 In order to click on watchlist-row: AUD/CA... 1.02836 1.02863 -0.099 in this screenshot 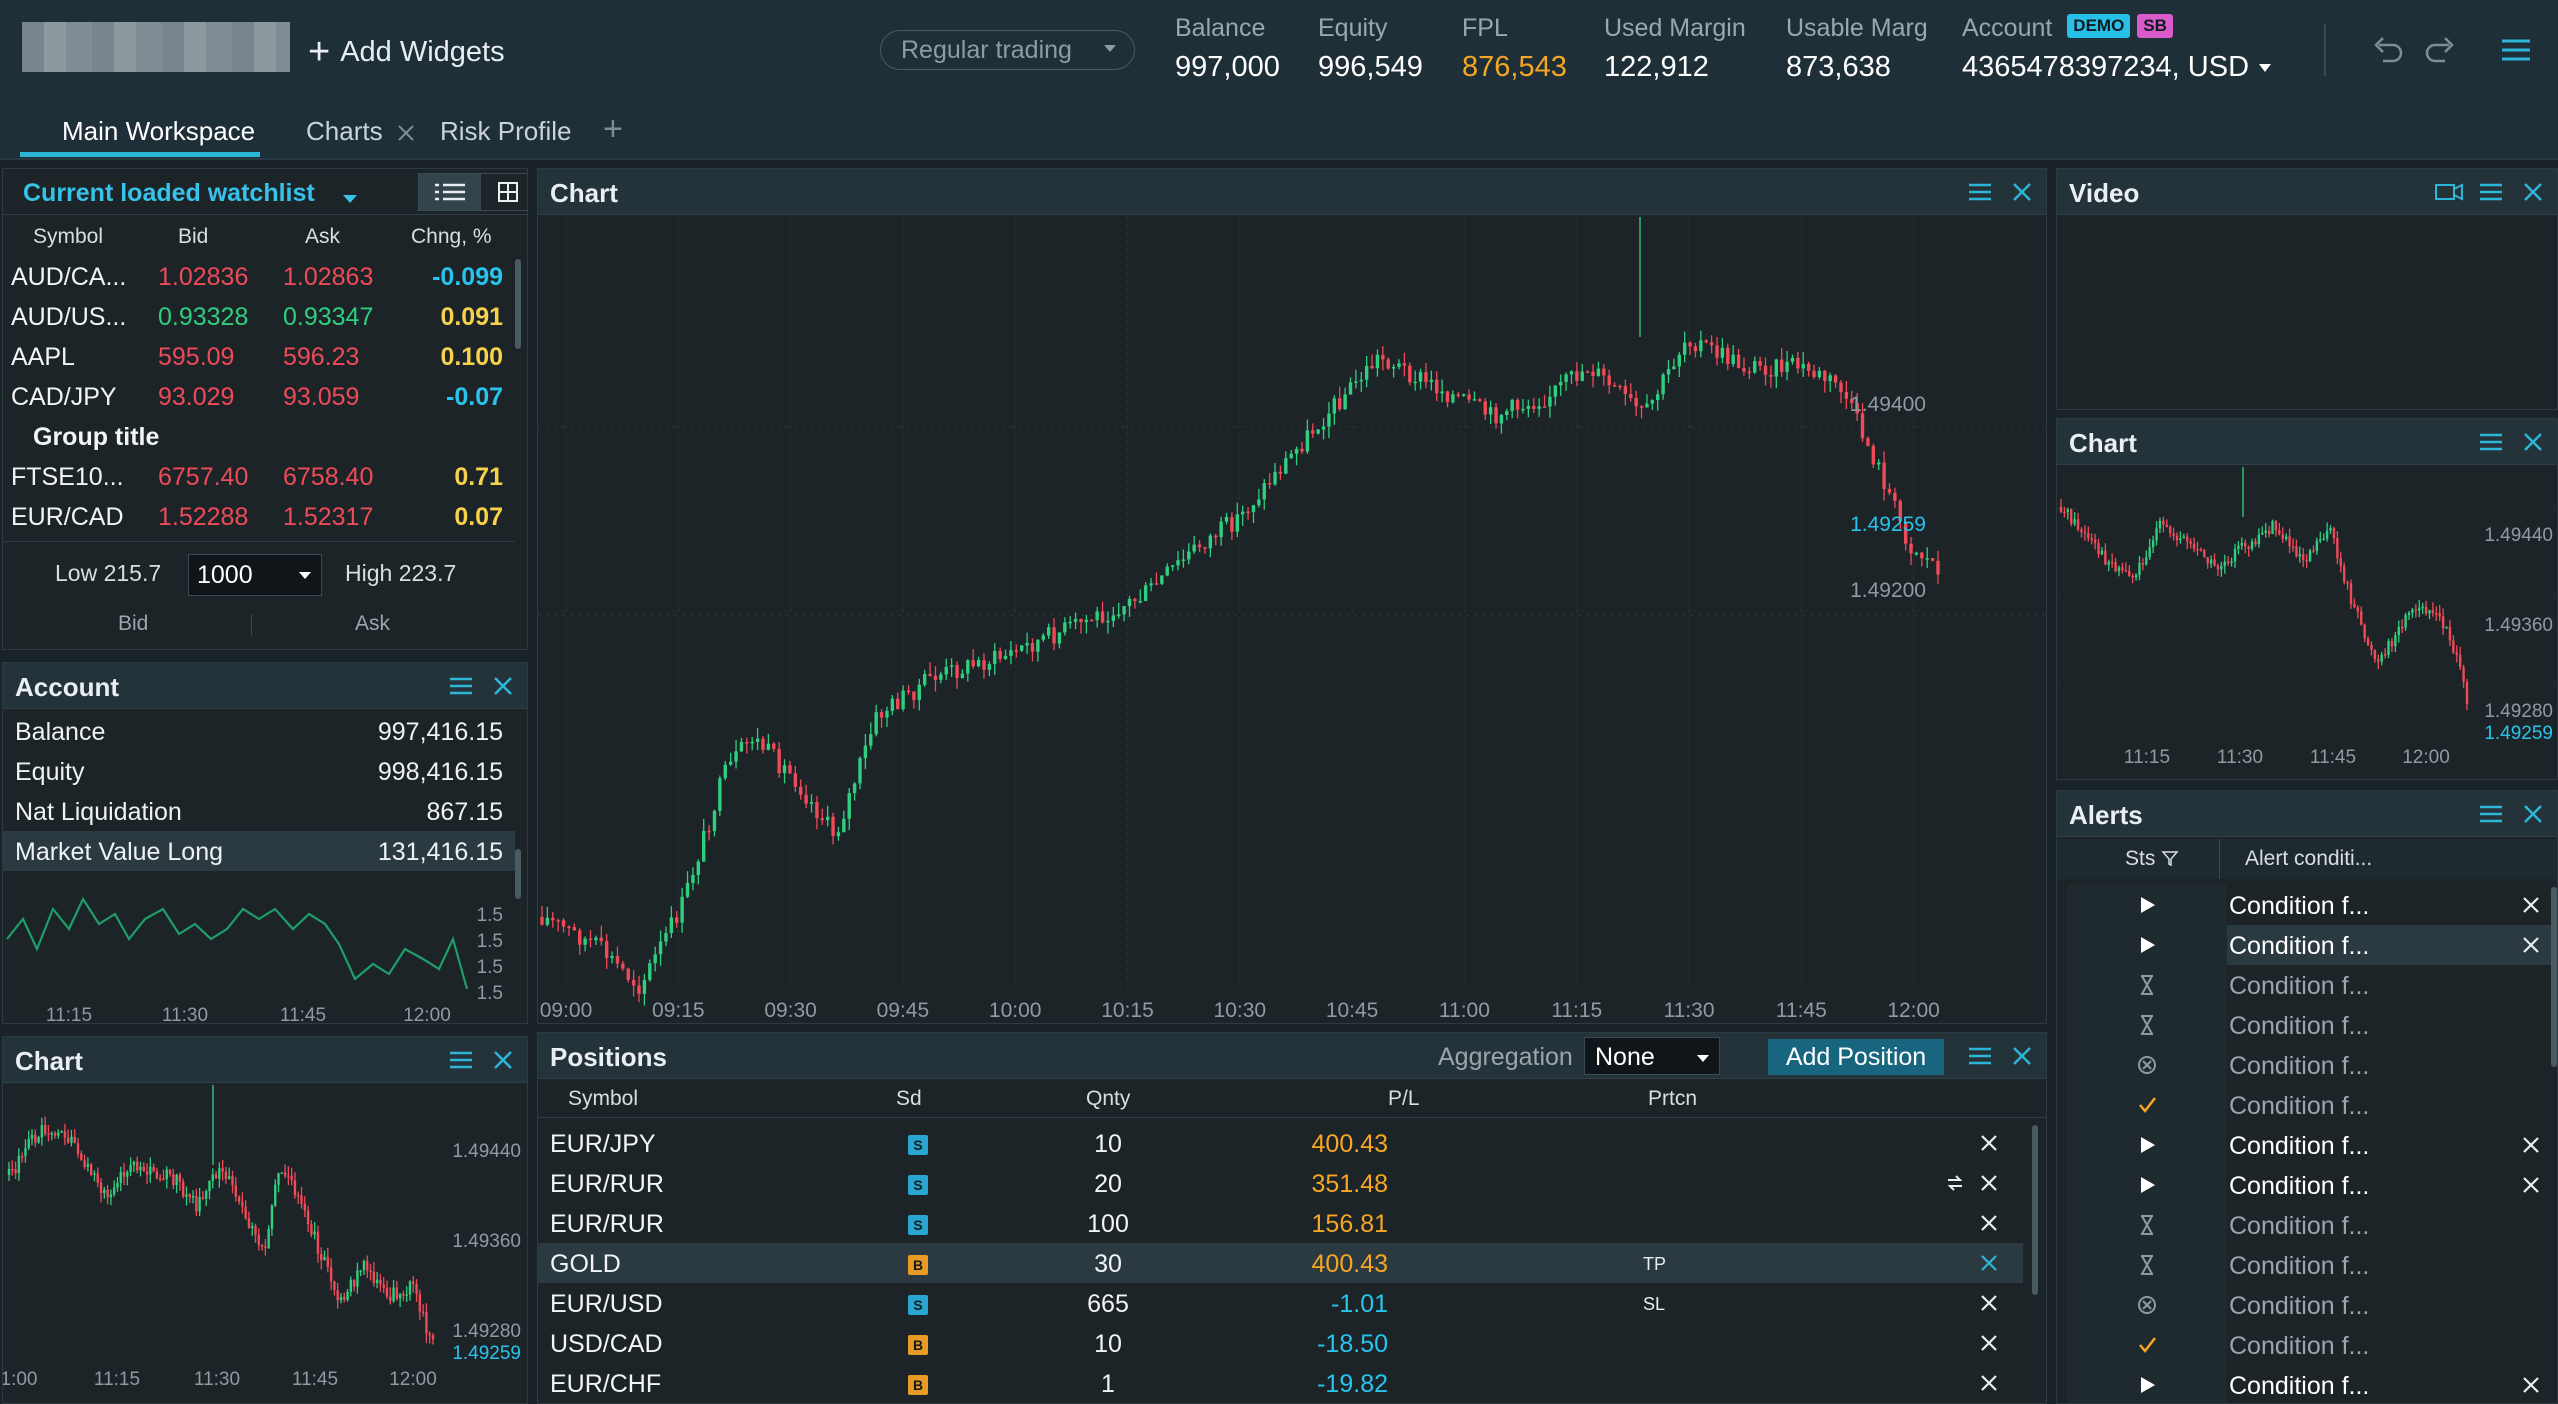, I will do `click(259, 277)`.